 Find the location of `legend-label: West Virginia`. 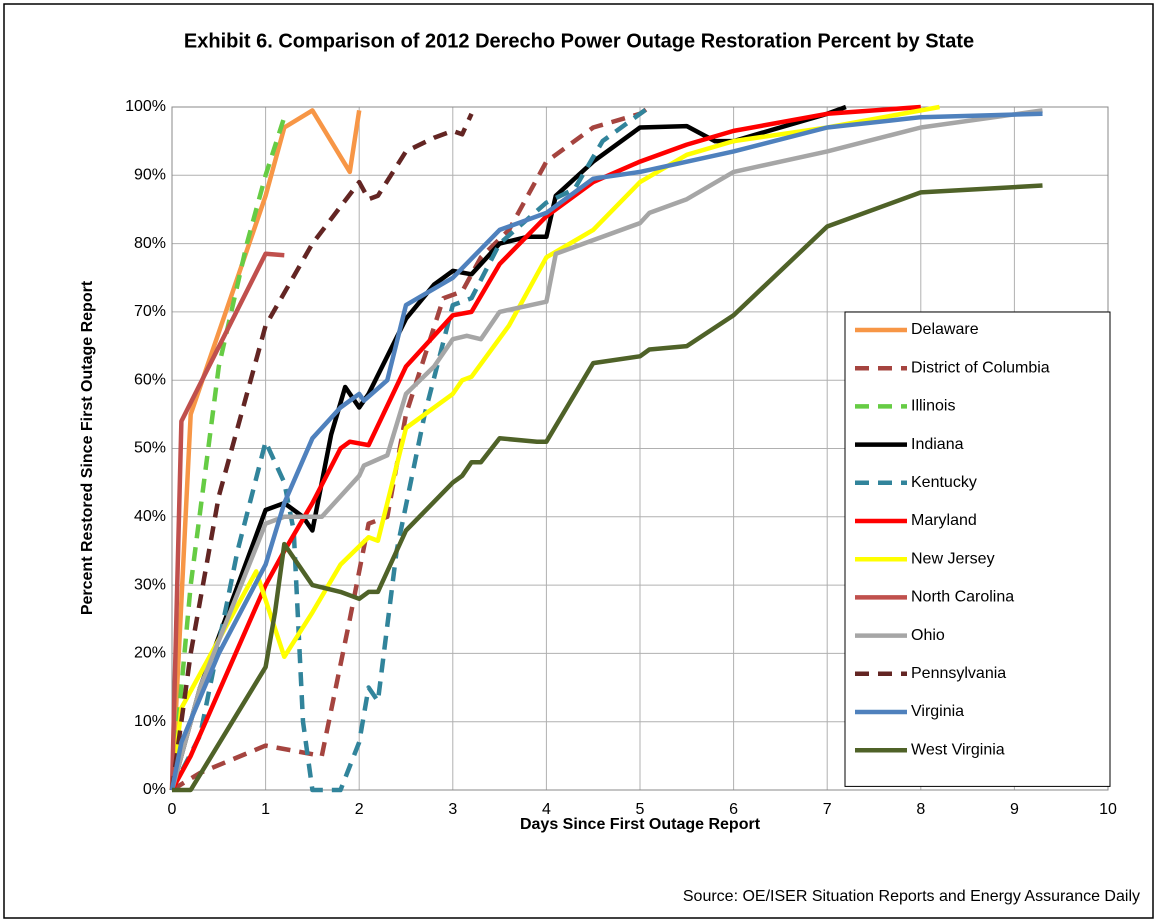

legend-label: West Virginia is located at coordinates (958, 749).